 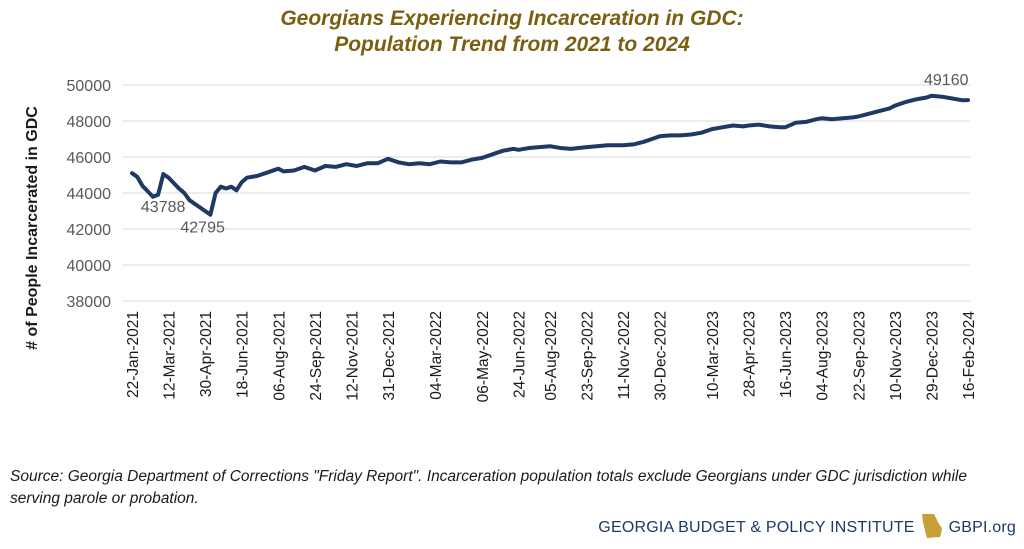 What do you see at coordinates (588, 356) in the screenshot?
I see `x-tick-label: 23-Sep-2022` at bounding box center [588, 356].